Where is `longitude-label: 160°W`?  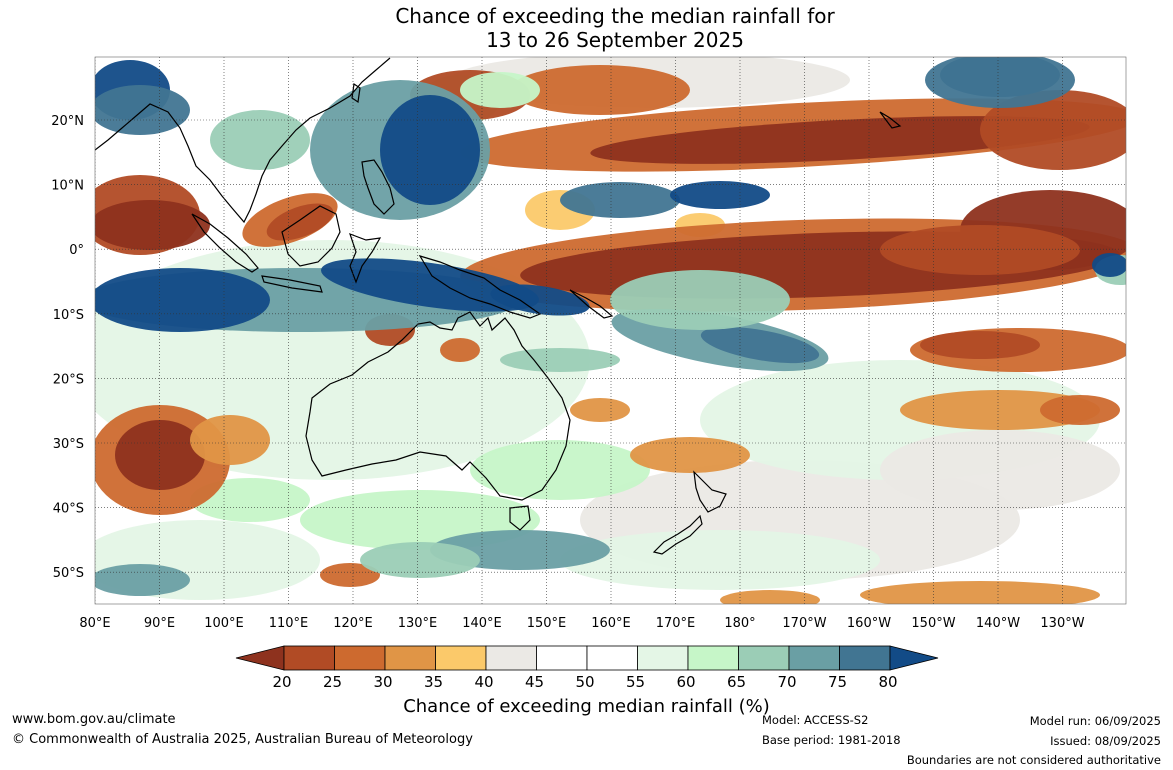
longitude-label: 160°W is located at coordinates (869, 623).